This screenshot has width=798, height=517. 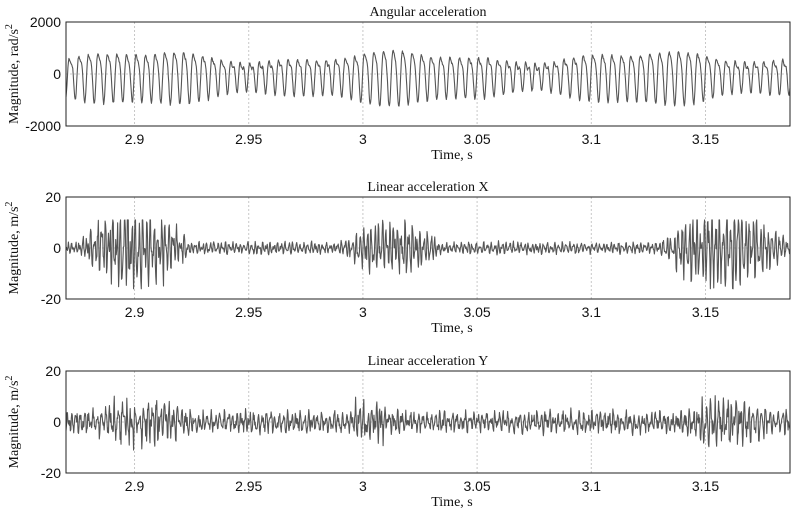 What do you see at coordinates (428, 361) in the screenshot?
I see `chart-title: Linear acceleration Y` at bounding box center [428, 361].